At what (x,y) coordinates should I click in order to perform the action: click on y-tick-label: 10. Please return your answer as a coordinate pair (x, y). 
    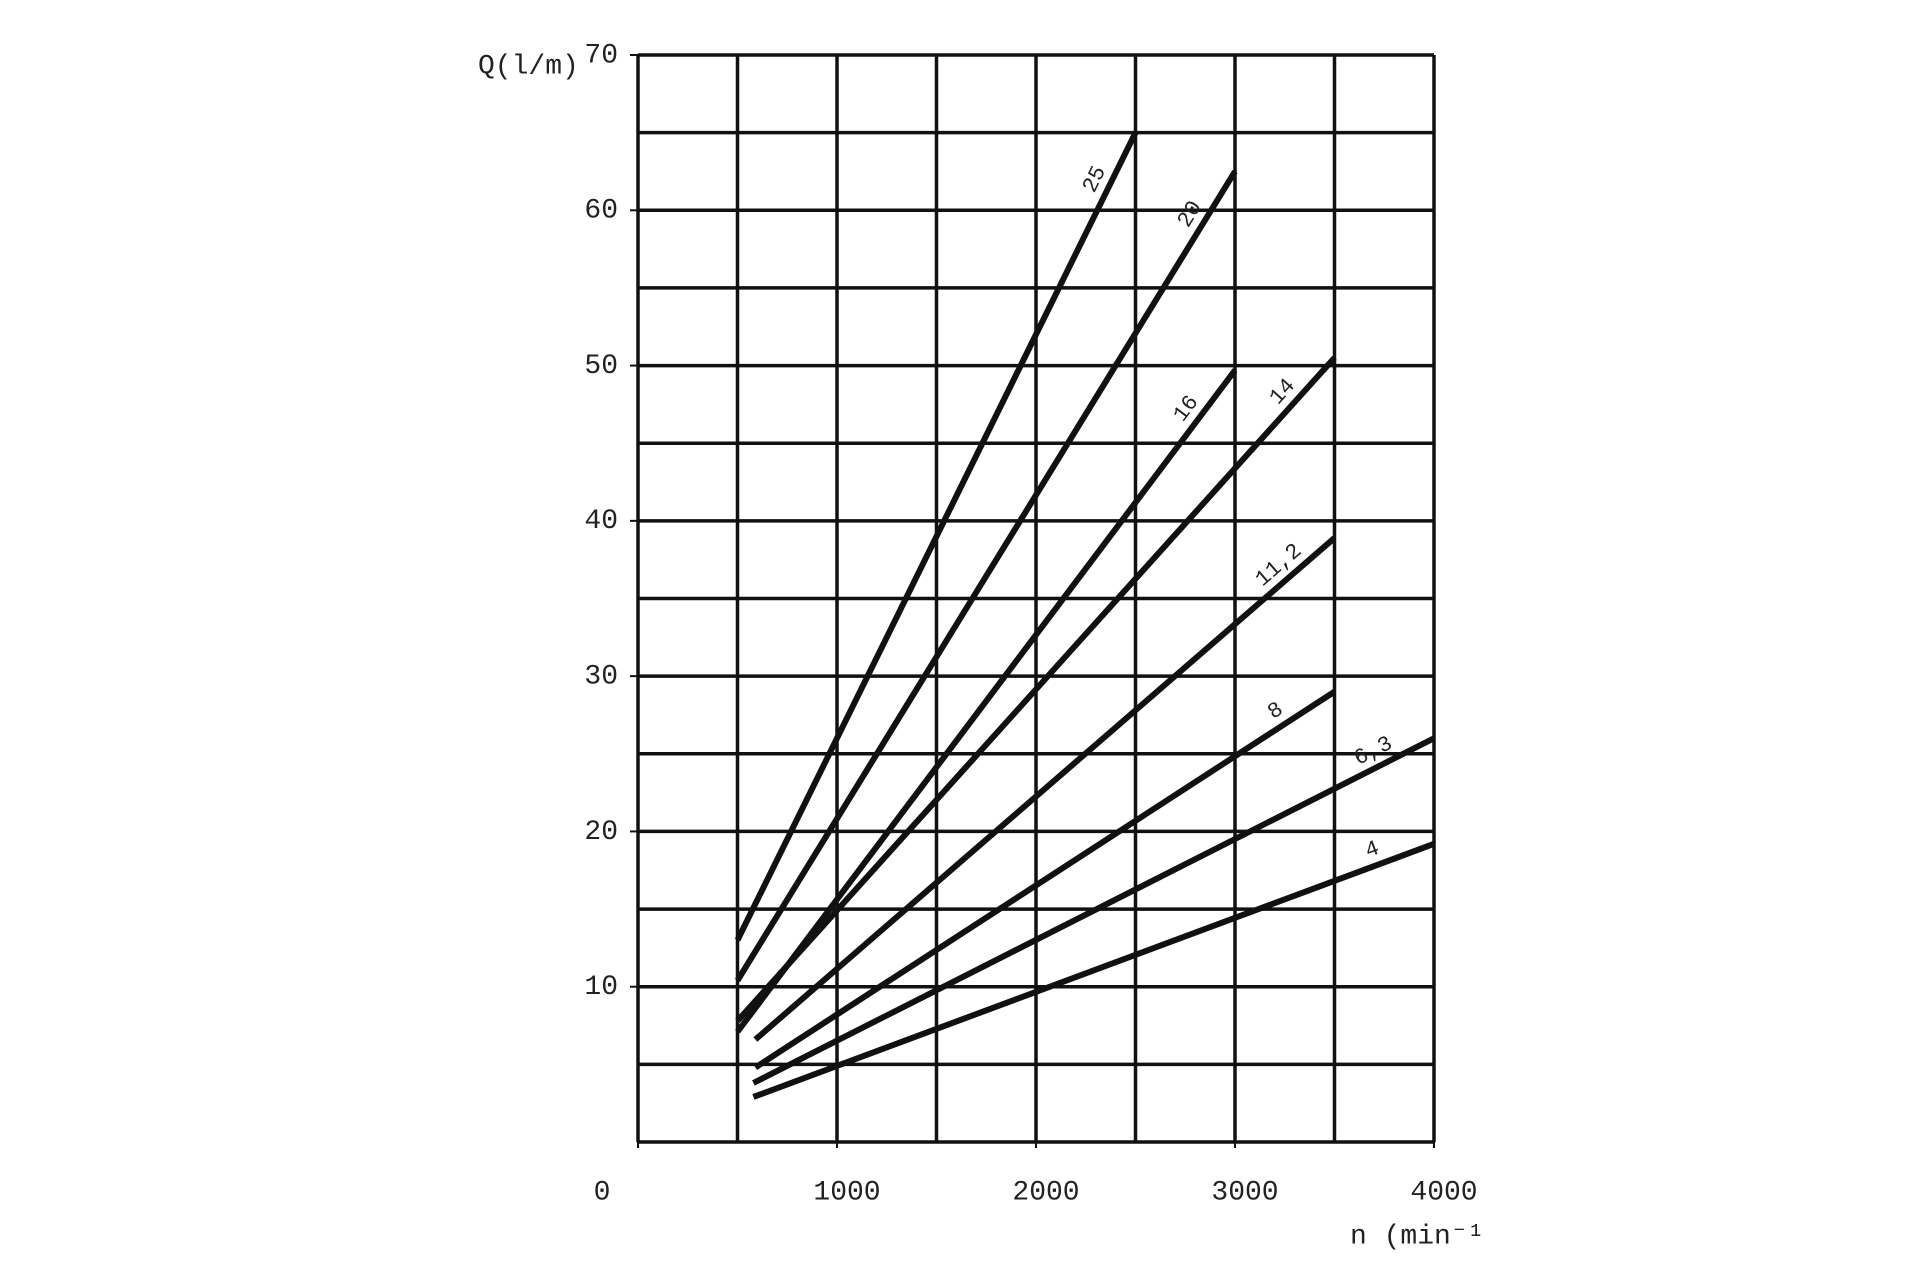
    Looking at the image, I should click on (601, 987).